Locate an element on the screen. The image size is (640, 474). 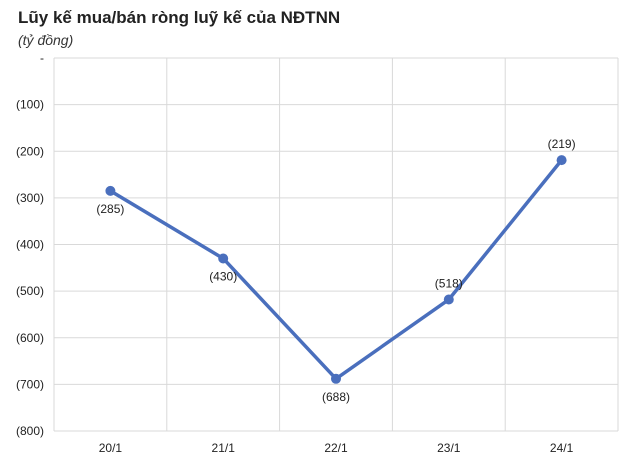
y-tick-label: - is located at coordinates (42, 58).